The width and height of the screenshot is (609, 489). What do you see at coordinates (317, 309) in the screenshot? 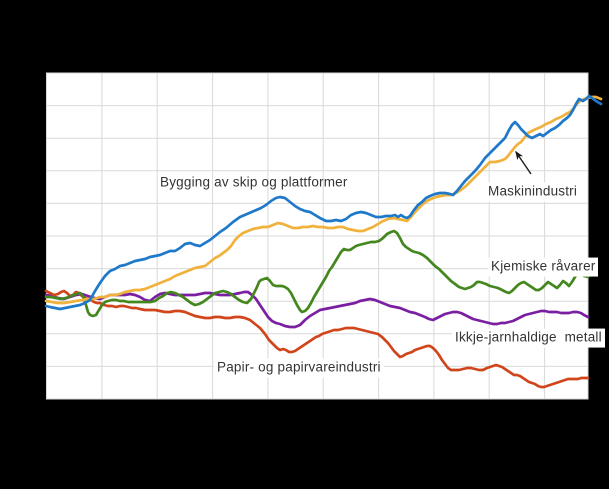
I see `series-line-ikkje-jarnhaldige-metall` at bounding box center [317, 309].